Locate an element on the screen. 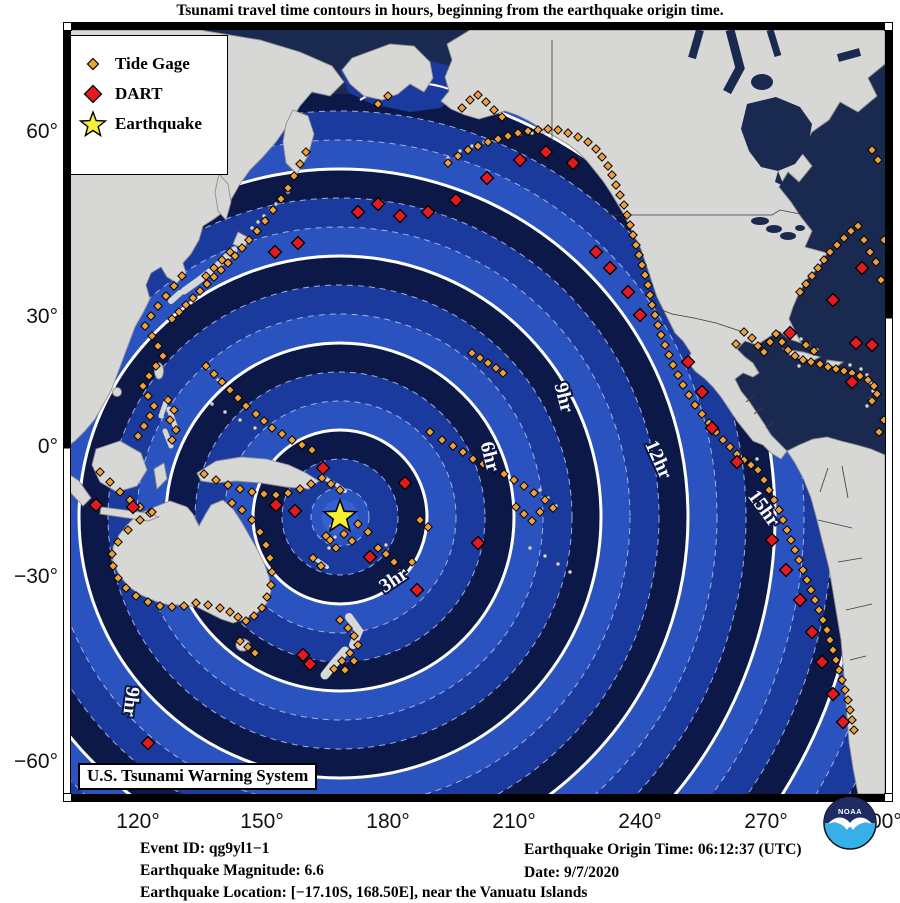 This screenshot has height=903, width=900. land-nz-north-island is located at coordinates (354, 631).